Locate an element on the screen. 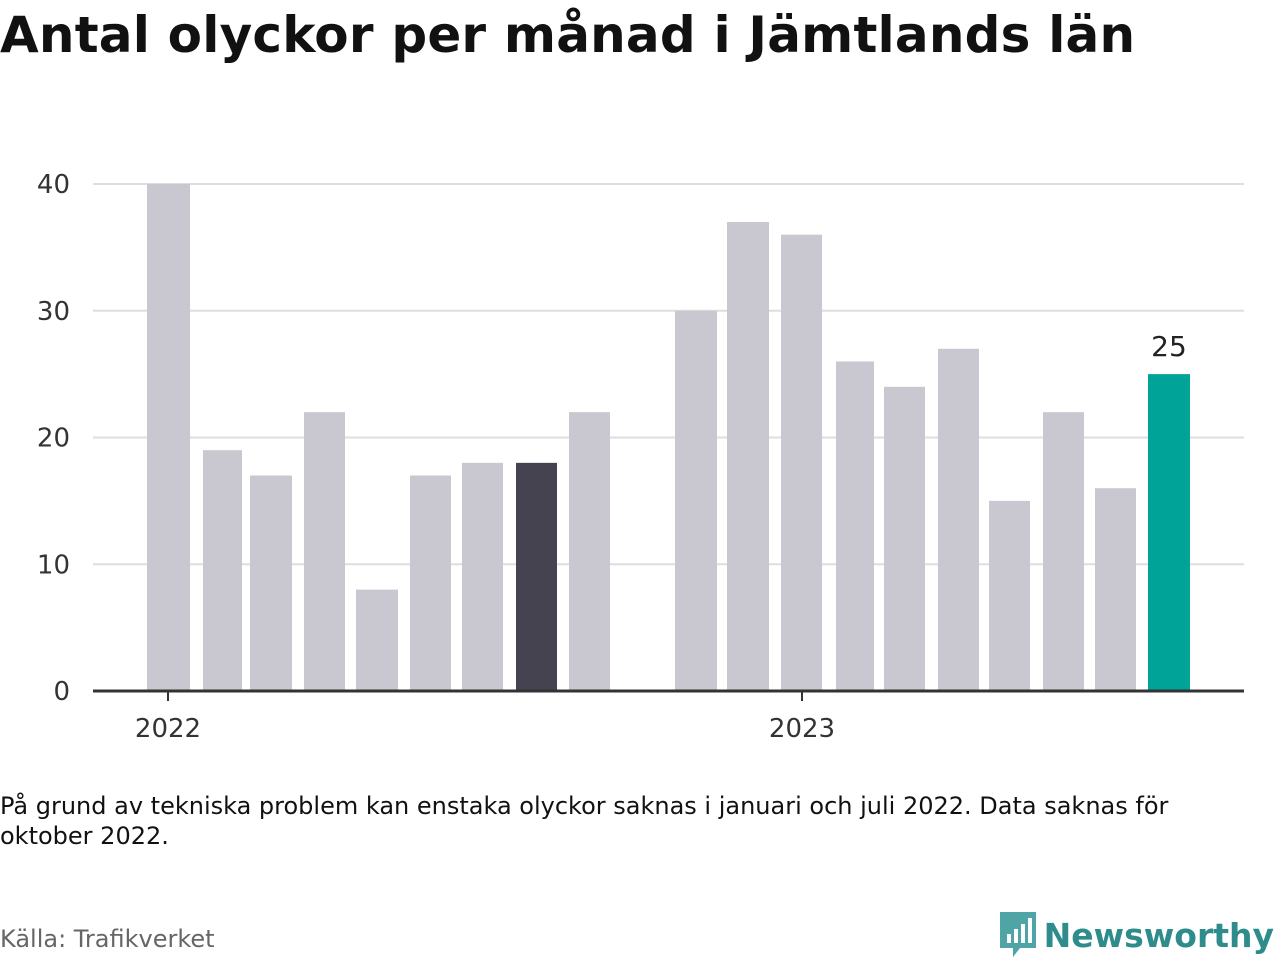 The image size is (1280, 960). y-tick-label-20: 20 is located at coordinates (53, 439).